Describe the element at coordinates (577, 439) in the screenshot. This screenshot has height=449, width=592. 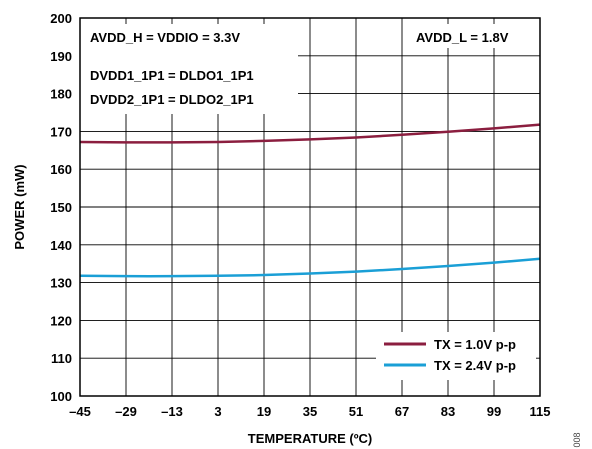
I see `figure-id: 008` at that location.